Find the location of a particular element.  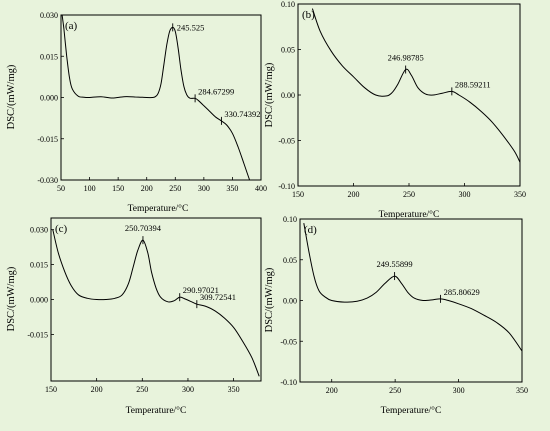

panel-label-b: (b) is located at coordinates (308, 15).